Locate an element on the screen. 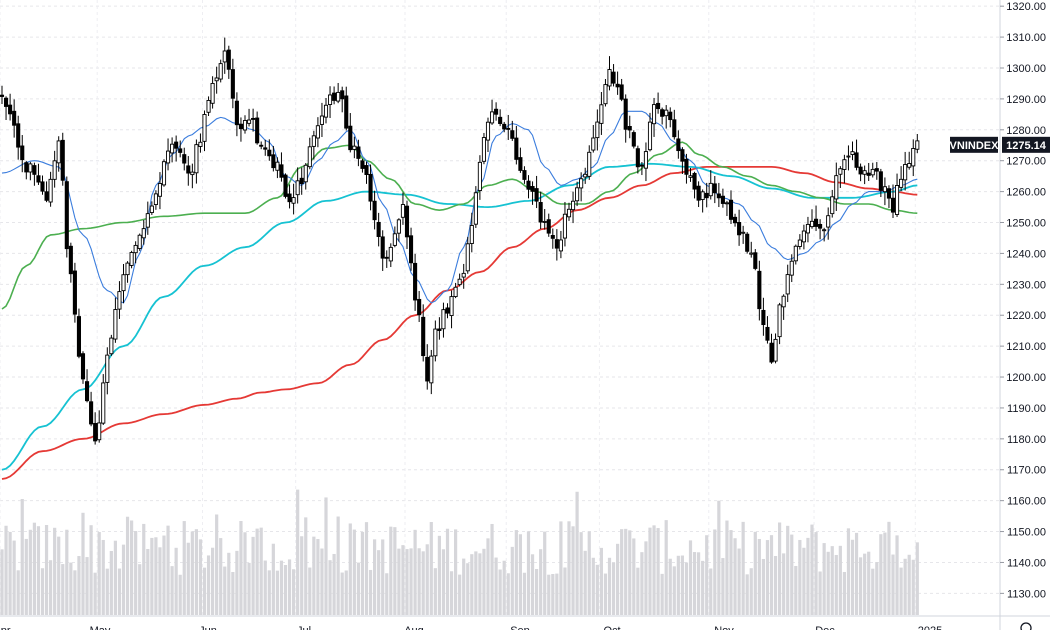 Image resolution: width=1050 pixels, height=635 pixels. price-tick-label: 1320.00 is located at coordinates (1026, 7).